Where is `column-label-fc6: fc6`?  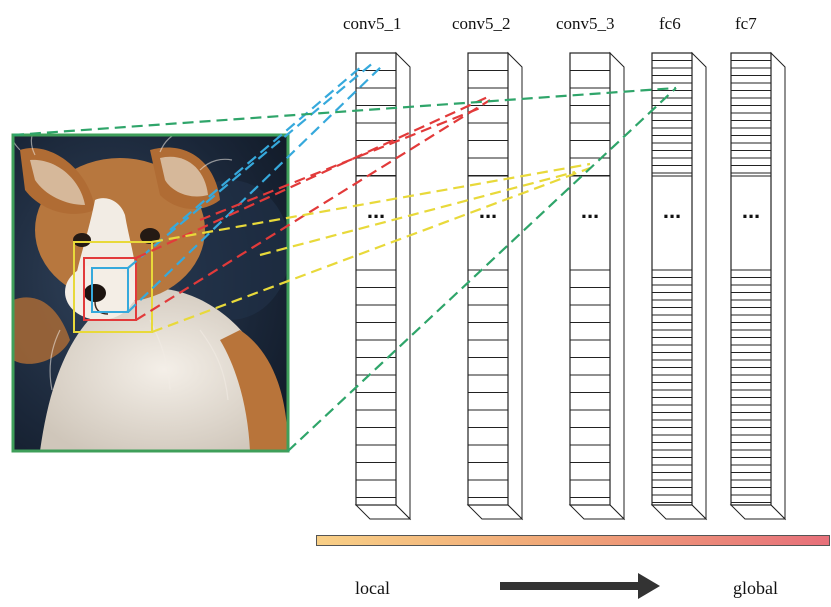 column-label-fc6: fc6 is located at coordinates (670, 23).